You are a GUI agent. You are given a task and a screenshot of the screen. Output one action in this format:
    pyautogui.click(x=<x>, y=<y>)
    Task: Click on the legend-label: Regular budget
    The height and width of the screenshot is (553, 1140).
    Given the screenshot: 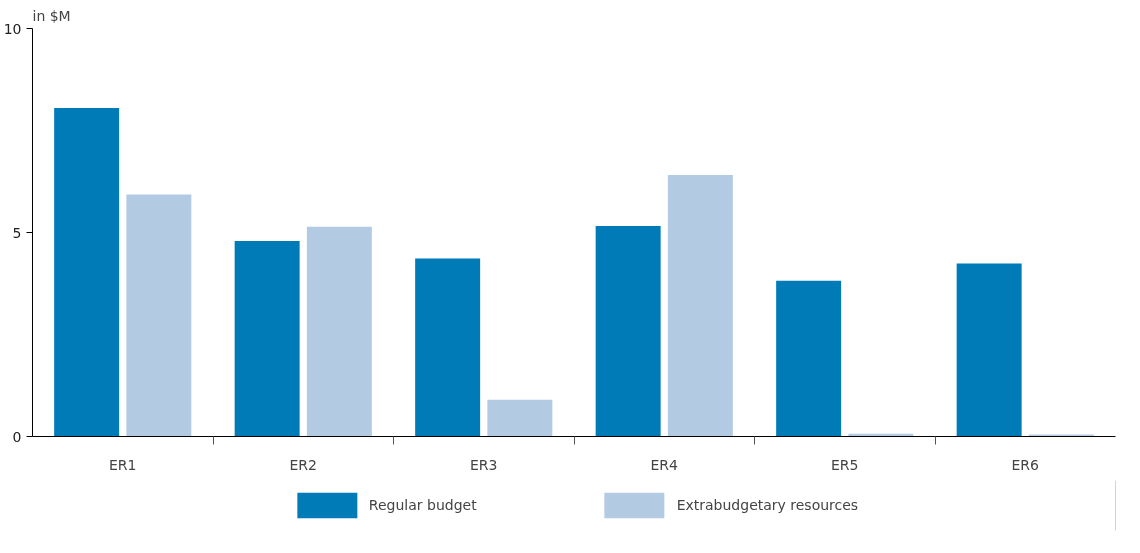 What is the action you would take?
    pyautogui.click(x=422, y=505)
    